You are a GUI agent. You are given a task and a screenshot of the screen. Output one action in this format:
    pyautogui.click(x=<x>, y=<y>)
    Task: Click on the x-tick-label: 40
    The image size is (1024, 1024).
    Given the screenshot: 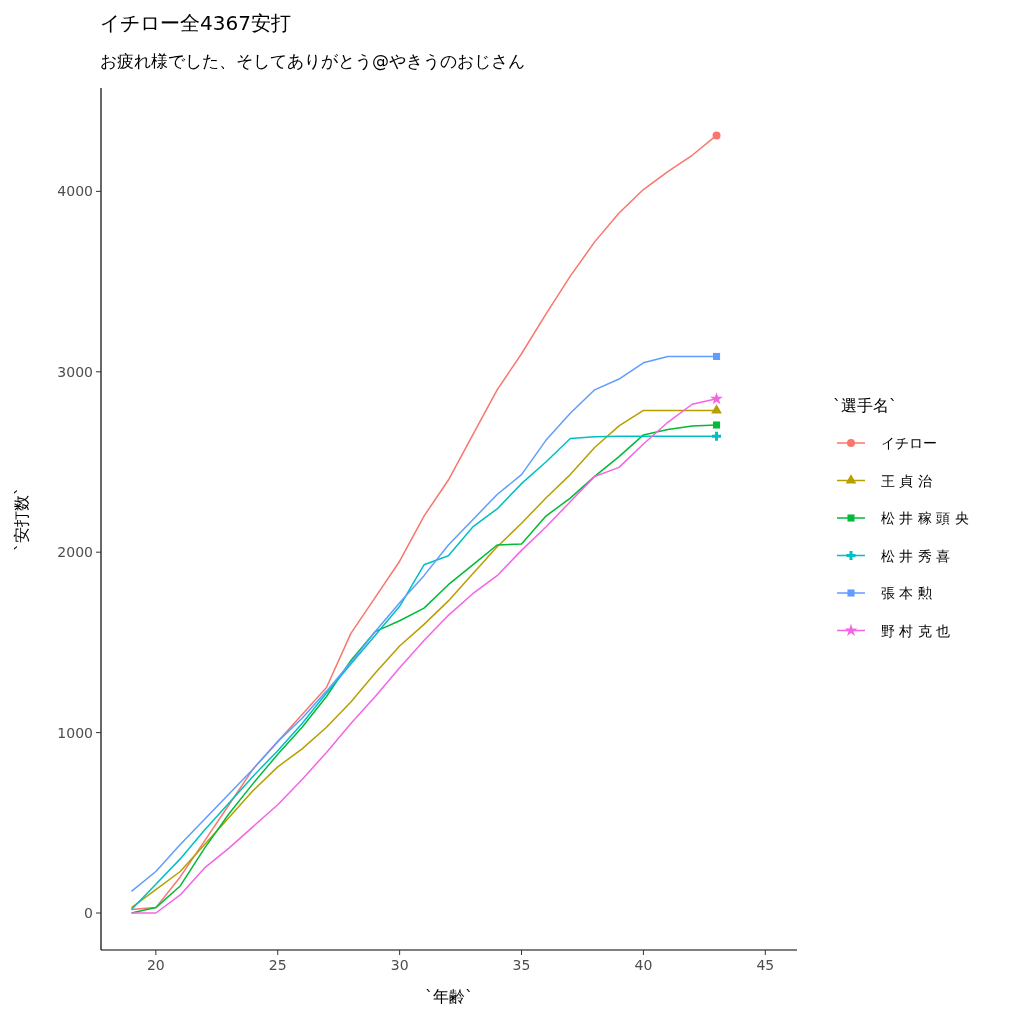 What is the action you would take?
    pyautogui.click(x=643, y=965)
    